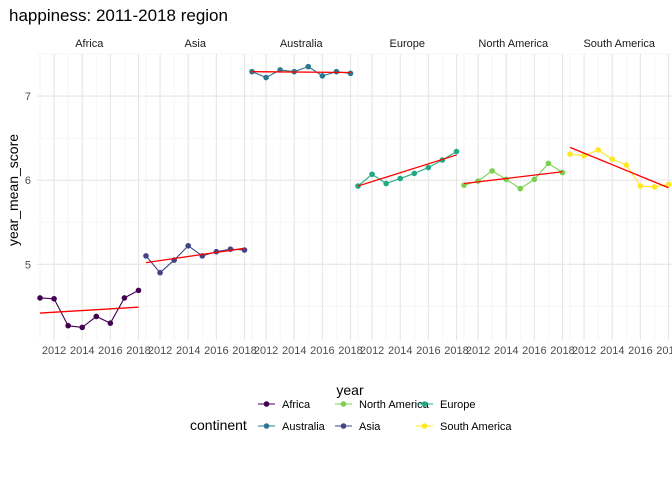 The height and width of the screenshot is (480, 672). What do you see at coordinates (518, 197) in the screenshot?
I see `facet-panel-north-america: North America 2012 2014 2016 2018` at bounding box center [518, 197].